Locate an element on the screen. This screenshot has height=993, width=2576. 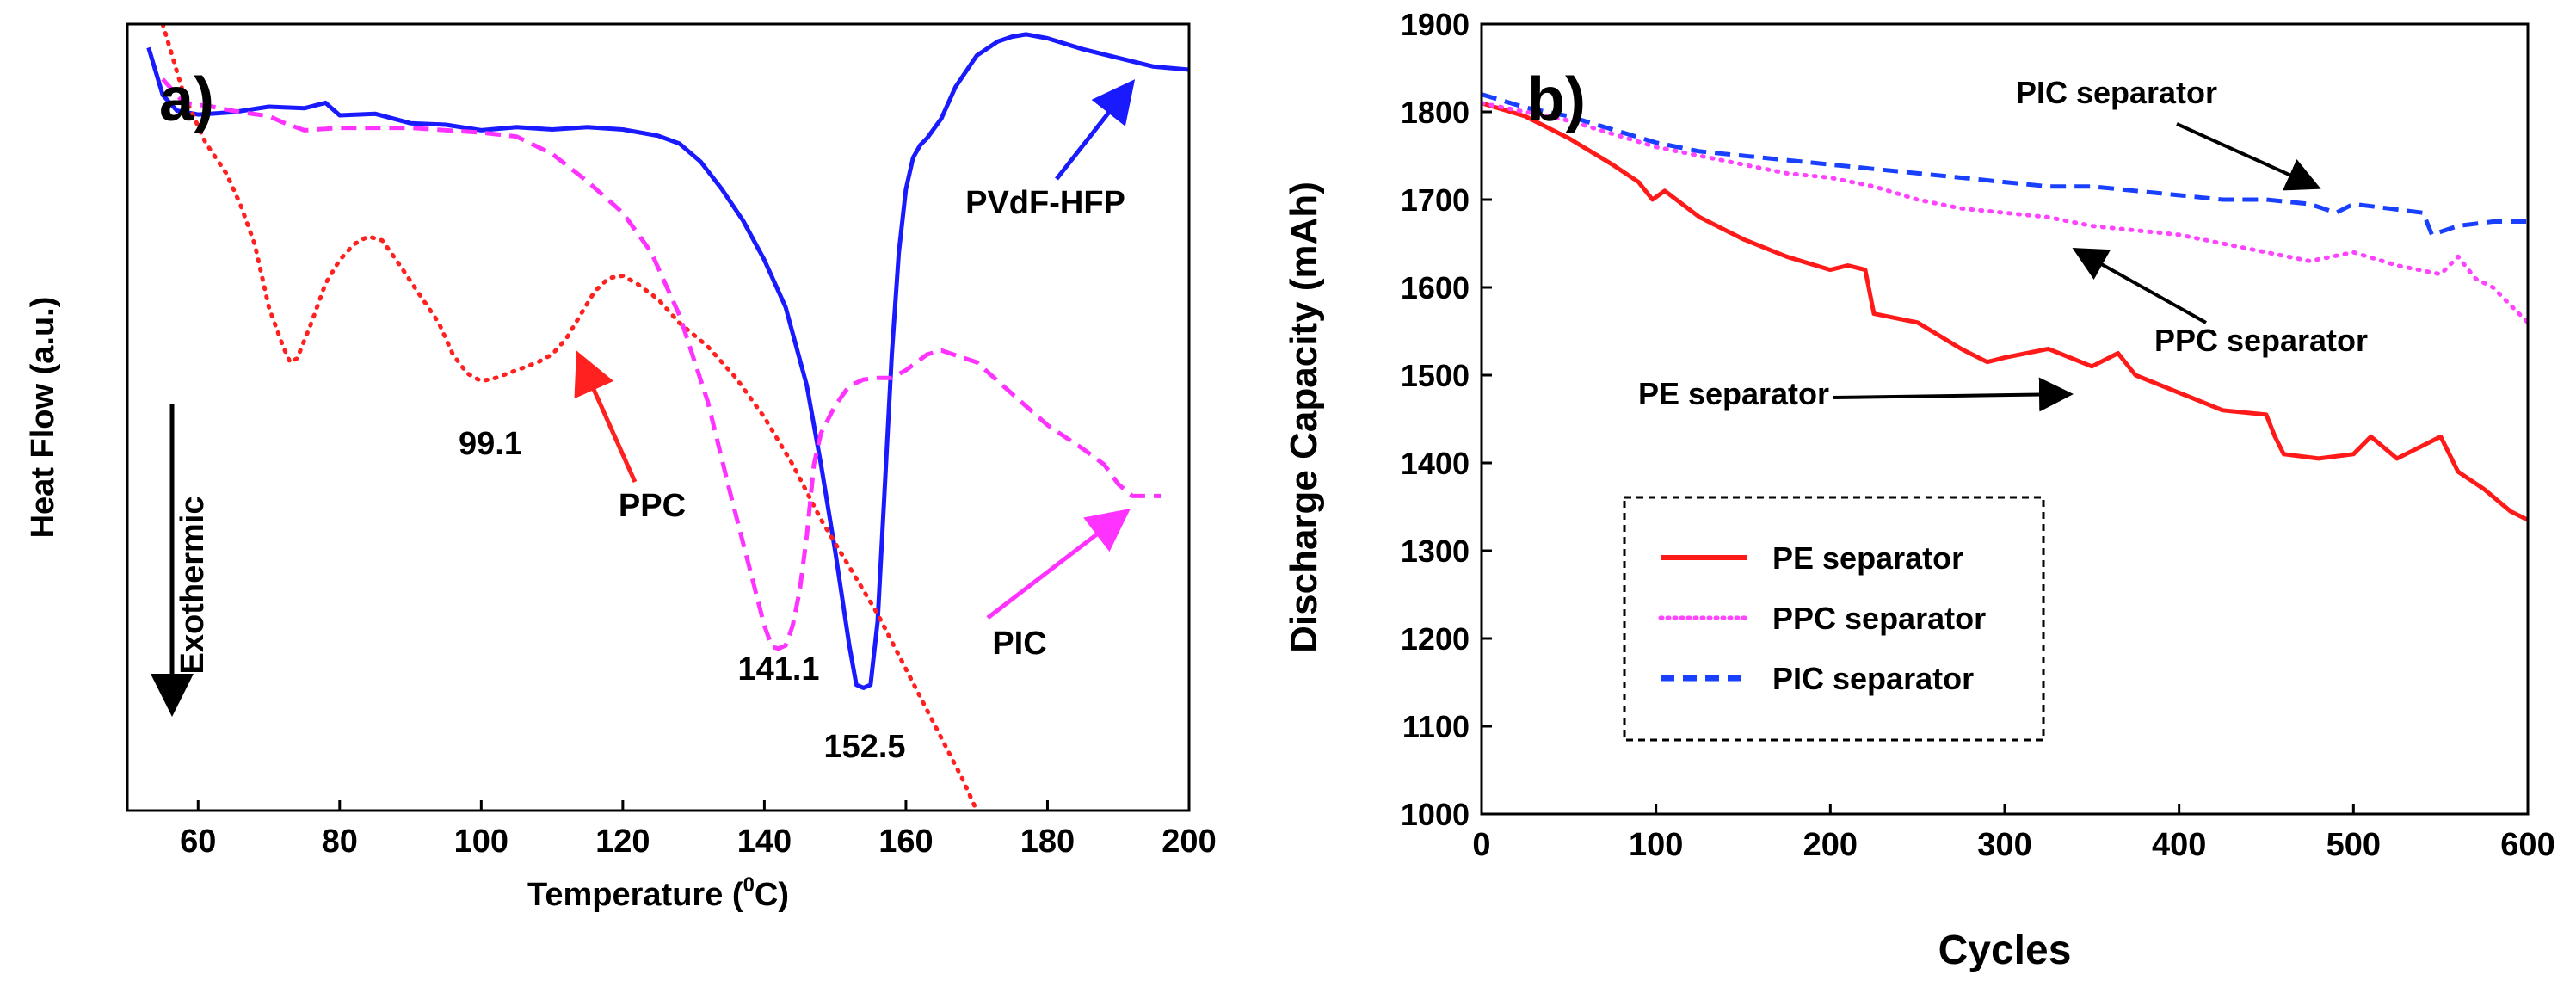
label-pic-separator: PIC separator is located at coordinates (2117, 92).